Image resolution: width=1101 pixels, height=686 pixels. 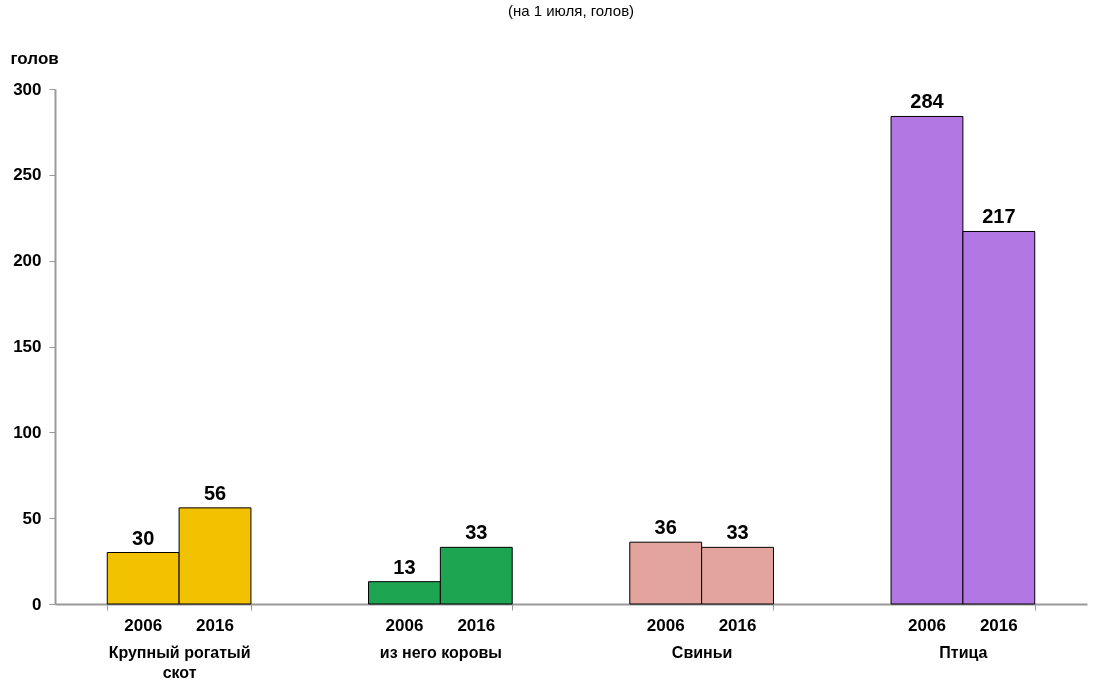 What do you see at coordinates (37, 604) in the screenshot?
I see `y-tick-label: 0` at bounding box center [37, 604].